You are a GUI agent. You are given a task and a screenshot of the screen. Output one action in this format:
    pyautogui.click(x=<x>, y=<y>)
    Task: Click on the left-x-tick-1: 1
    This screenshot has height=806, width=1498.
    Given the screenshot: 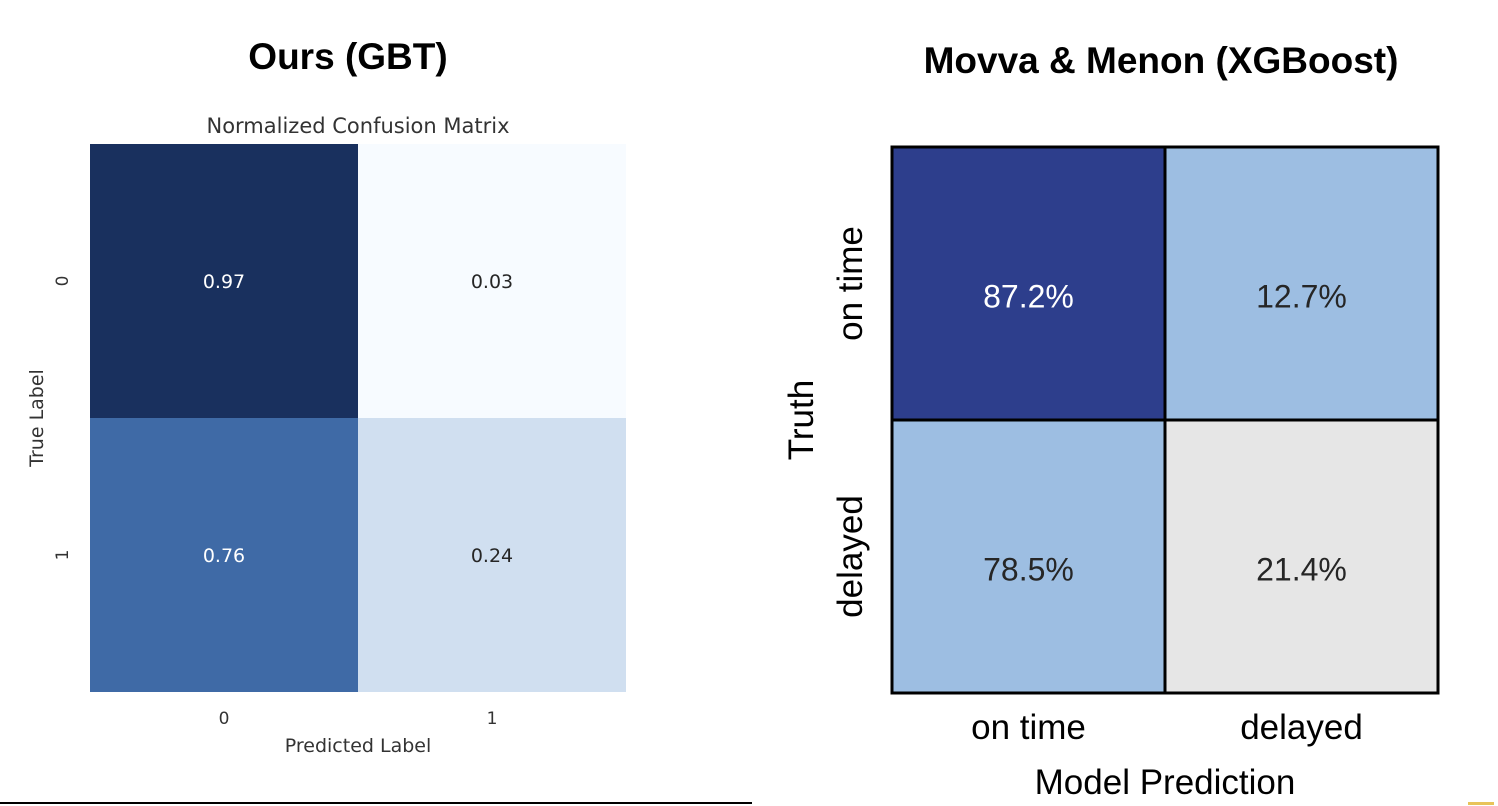 What is the action you would take?
    pyautogui.click(x=492, y=719)
    